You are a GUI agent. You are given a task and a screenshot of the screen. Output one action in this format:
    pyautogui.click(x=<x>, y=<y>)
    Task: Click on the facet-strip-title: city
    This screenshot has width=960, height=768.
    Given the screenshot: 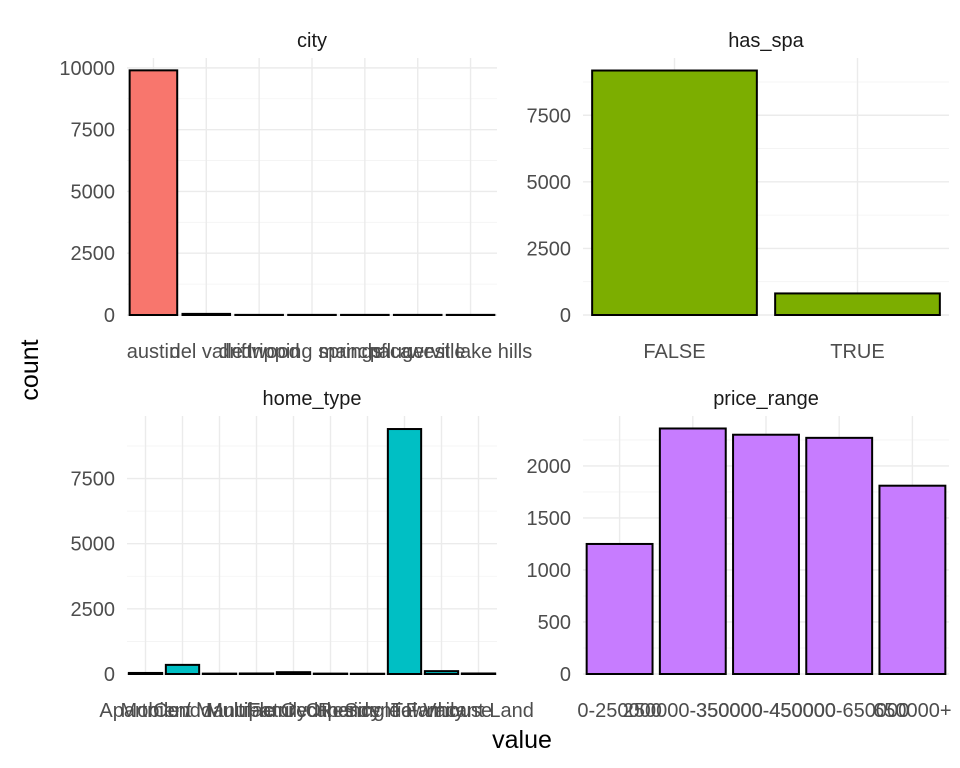 What is the action you would take?
    pyautogui.click(x=312, y=41)
    